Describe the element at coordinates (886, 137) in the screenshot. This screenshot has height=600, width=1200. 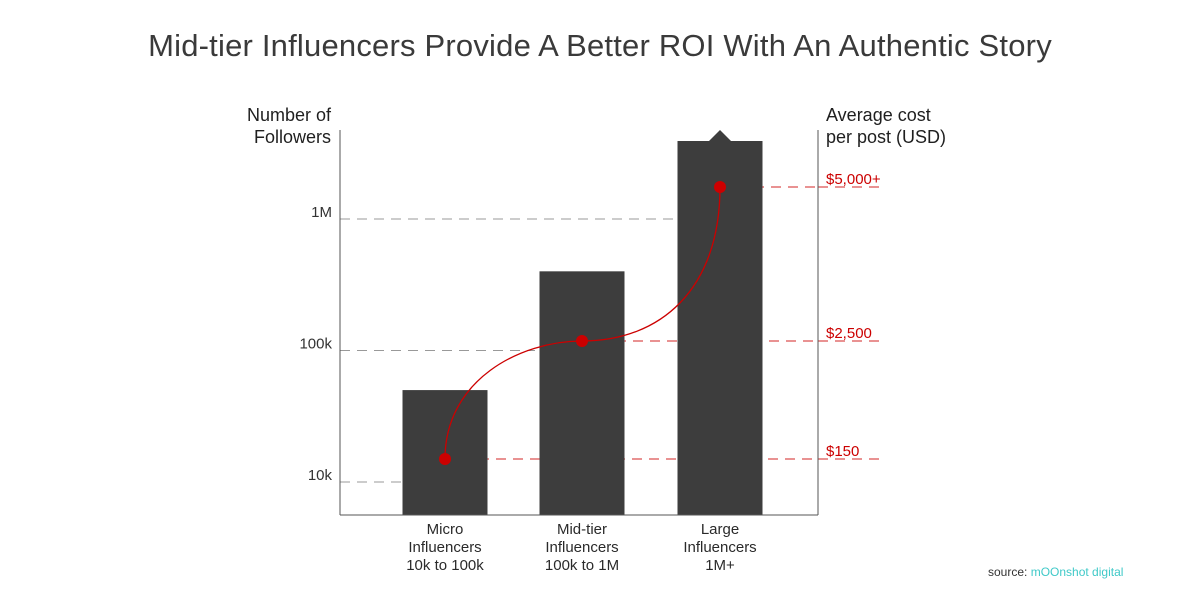
I see `right-axis-title: per post (USD)` at that location.